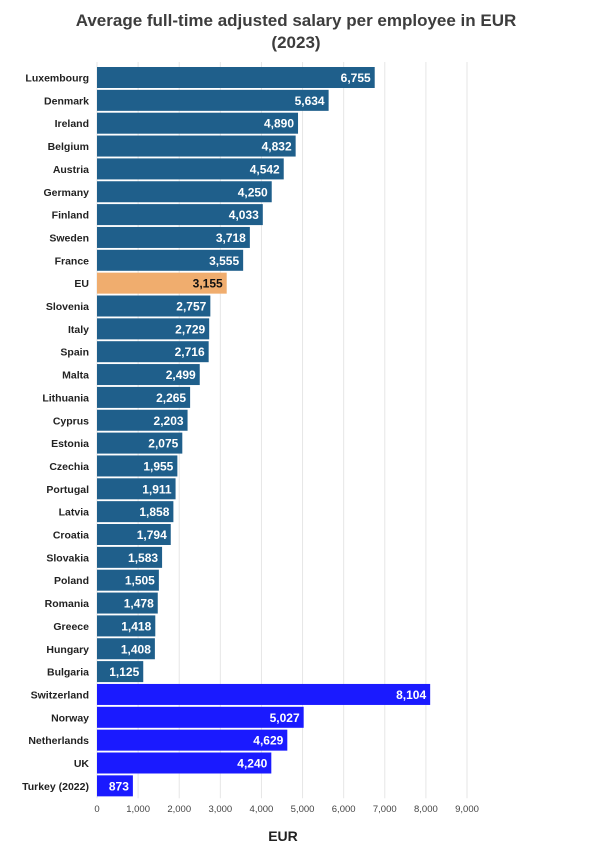 This screenshot has height=857, width=592. What do you see at coordinates (137, 466) in the screenshot?
I see `bar-czechia` at bounding box center [137, 466].